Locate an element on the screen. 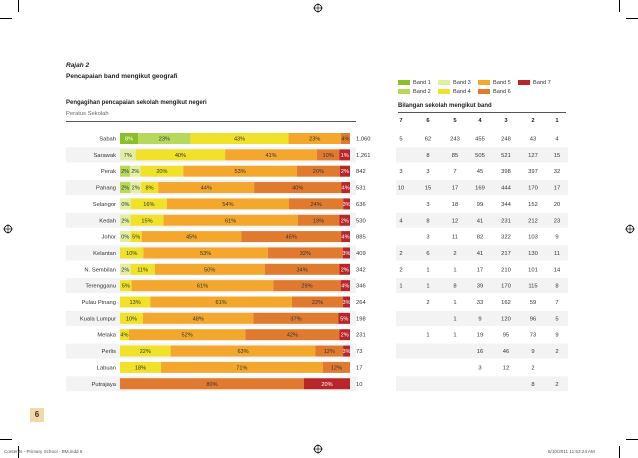 The image size is (638, 458). state-label: Kuala Lumpur is located at coordinates (98, 319).